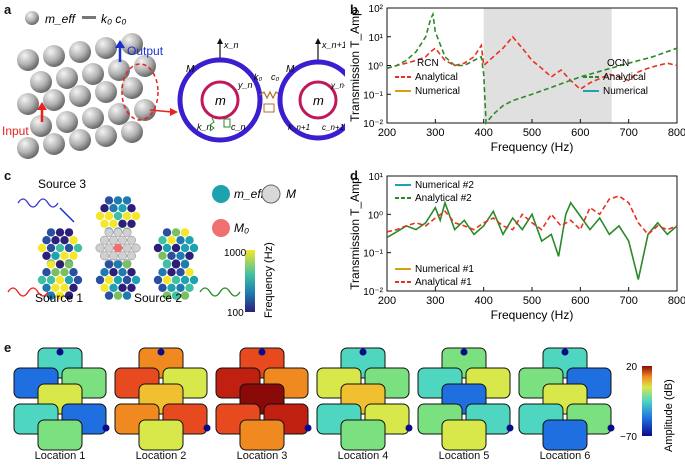 The width and height of the screenshot is (685, 471). Describe the element at coordinates (647, 401) in the screenshot. I see `amplitude-colorbar` at that location.